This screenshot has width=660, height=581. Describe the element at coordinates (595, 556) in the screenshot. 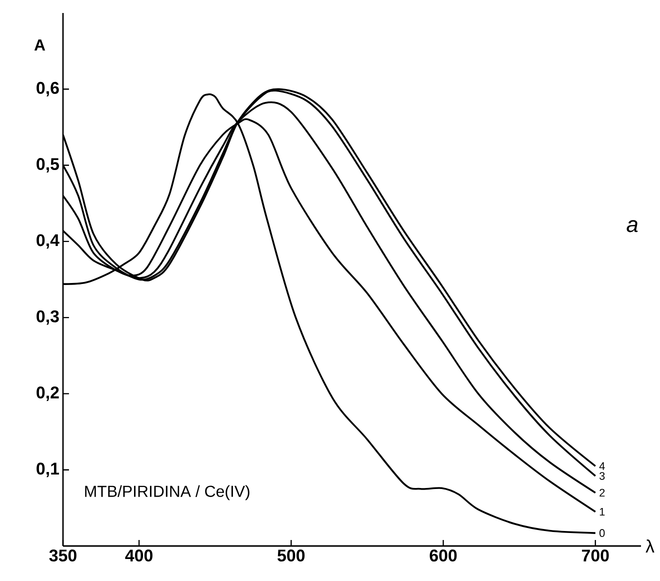

I see `x-tick-label: 700` at that location.